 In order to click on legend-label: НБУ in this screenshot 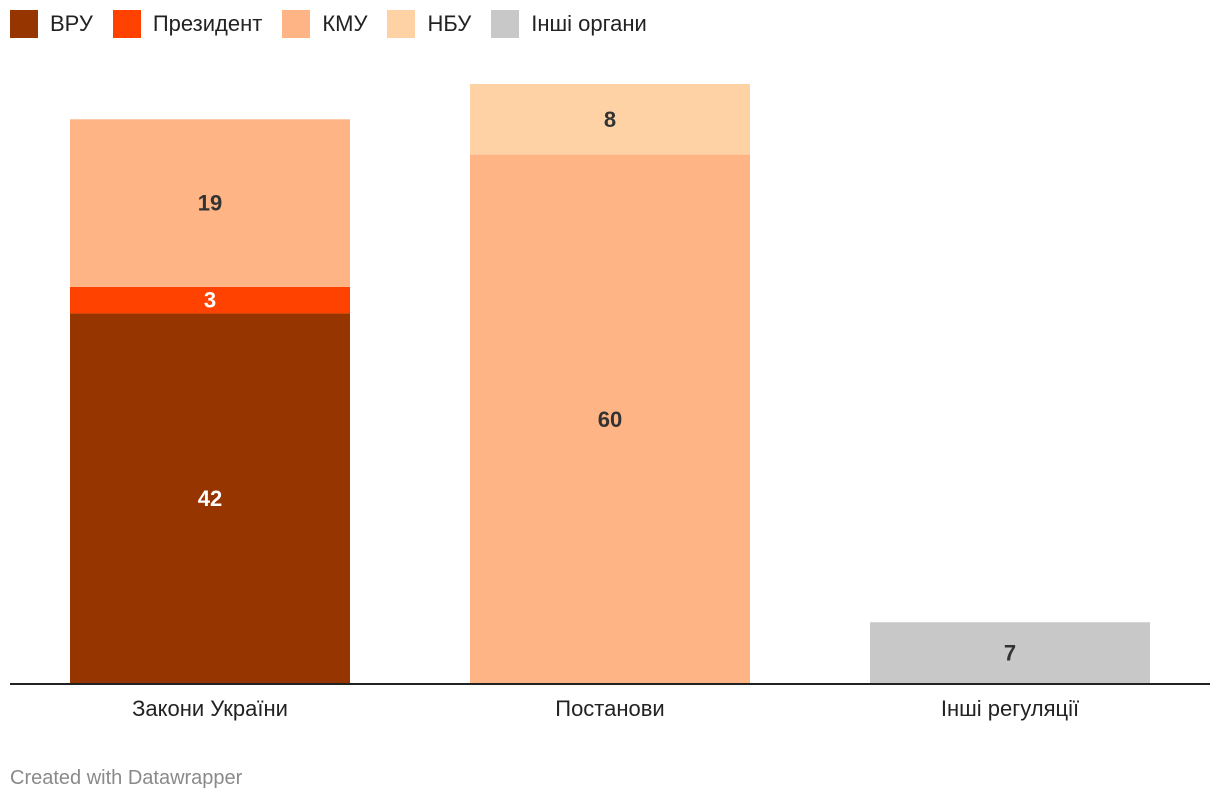, I will do `click(449, 23)`.